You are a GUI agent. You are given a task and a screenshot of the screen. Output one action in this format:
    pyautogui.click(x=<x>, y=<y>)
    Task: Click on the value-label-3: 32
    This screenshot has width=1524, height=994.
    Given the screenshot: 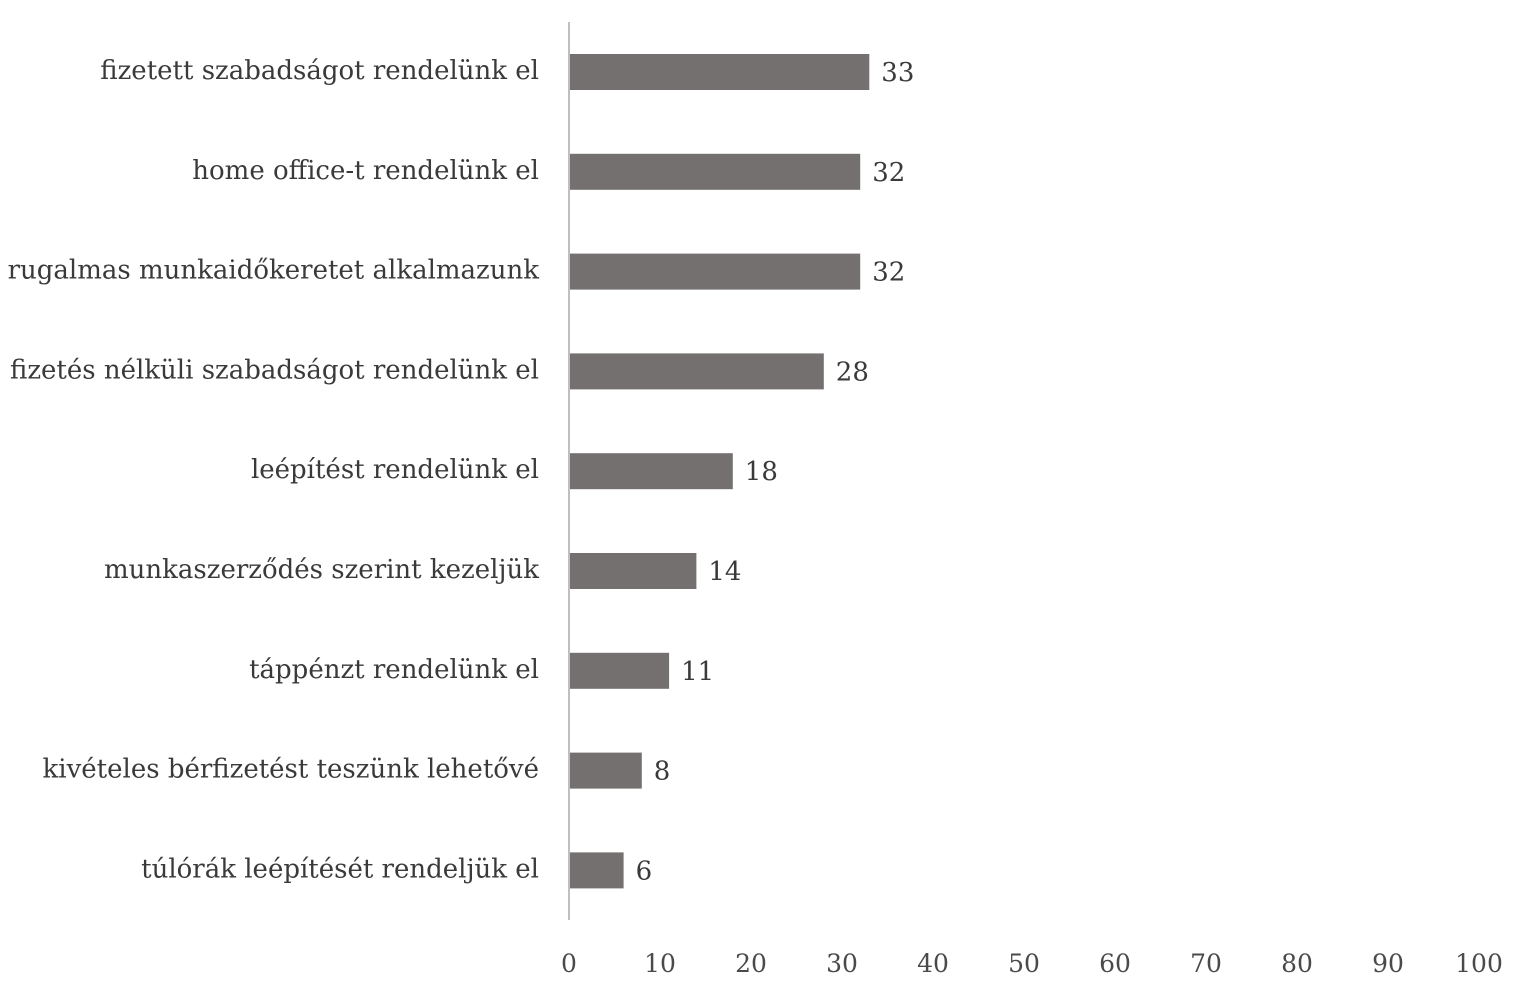 What is the action you would take?
    pyautogui.click(x=888, y=273)
    